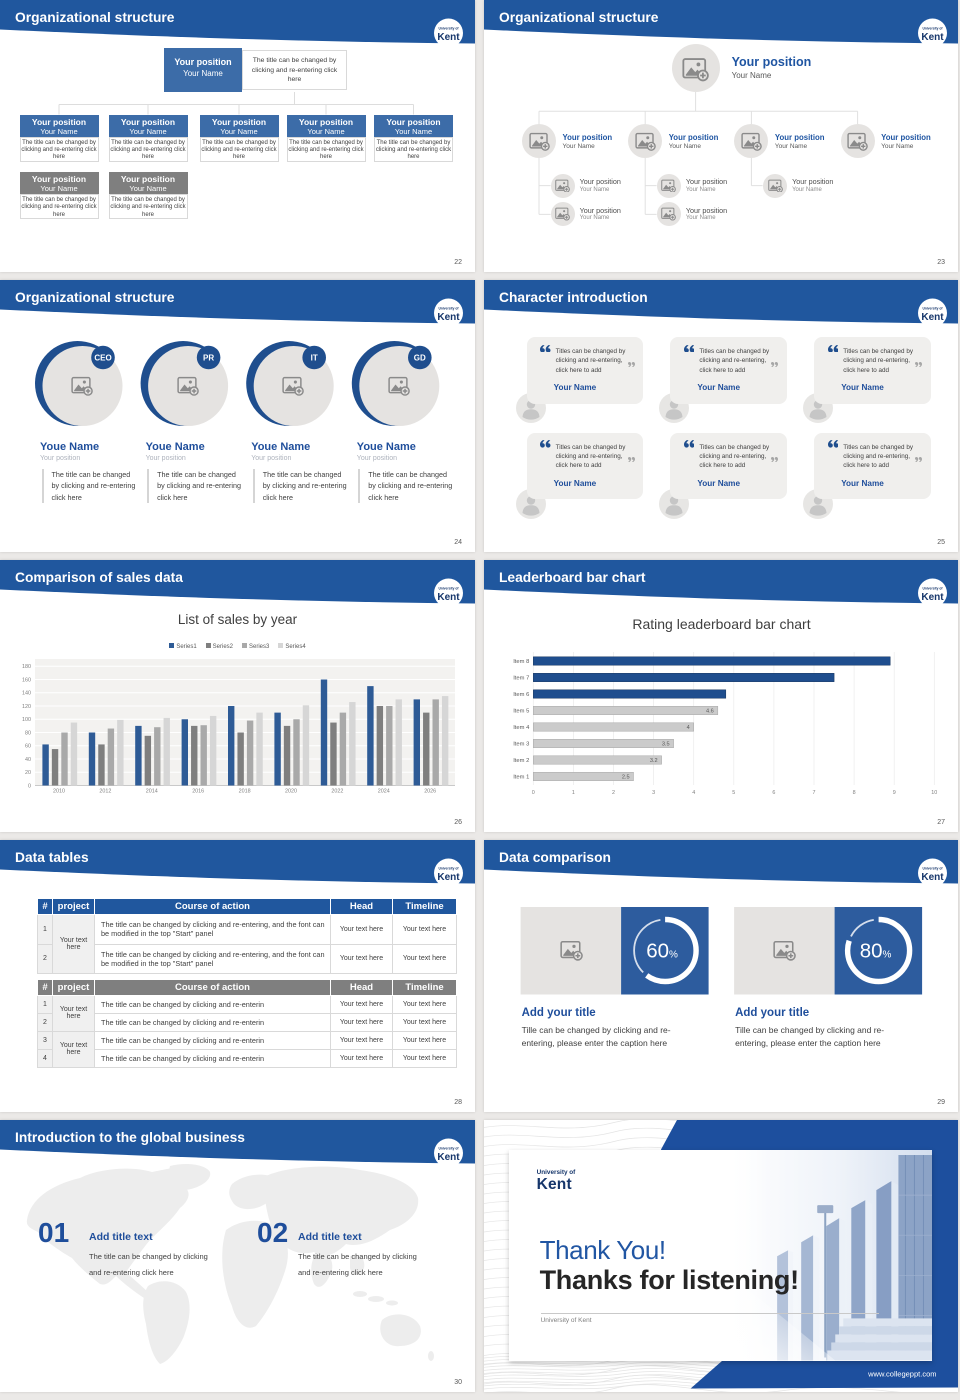 The width and height of the screenshot is (960, 1400). I want to click on svg-text: Item 2, so click(521, 761).